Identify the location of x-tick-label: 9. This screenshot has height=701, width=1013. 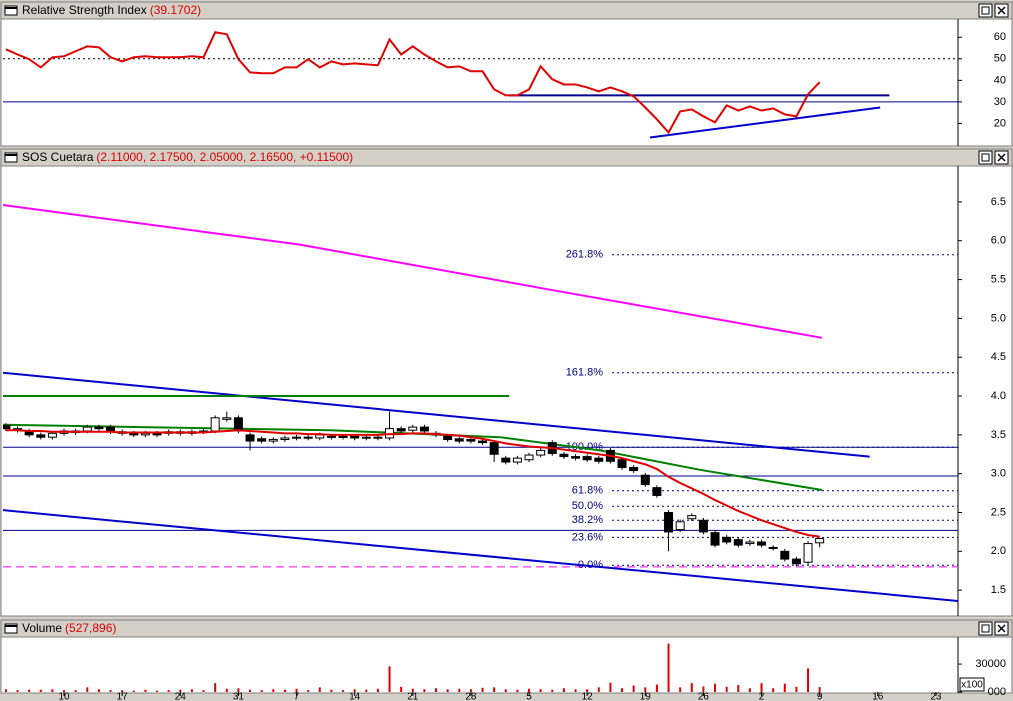
(820, 696).